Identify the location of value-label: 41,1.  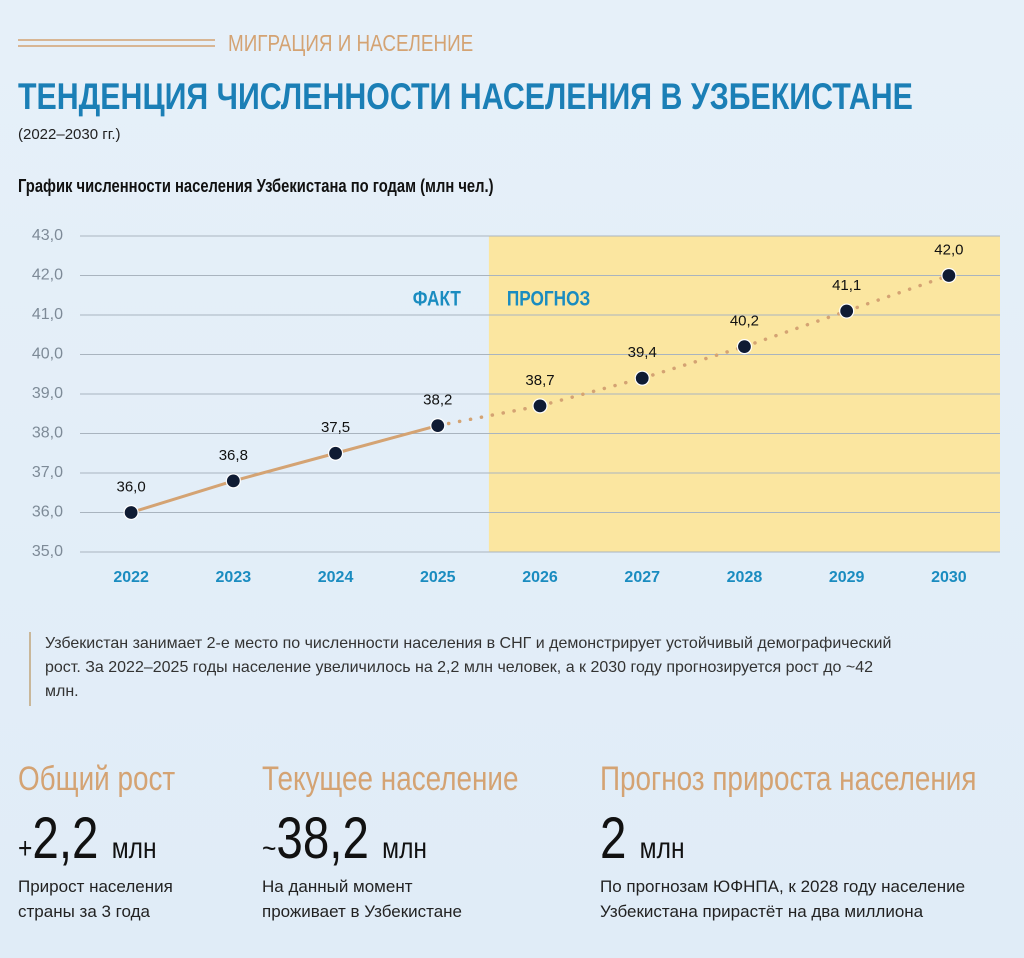
(846, 285).